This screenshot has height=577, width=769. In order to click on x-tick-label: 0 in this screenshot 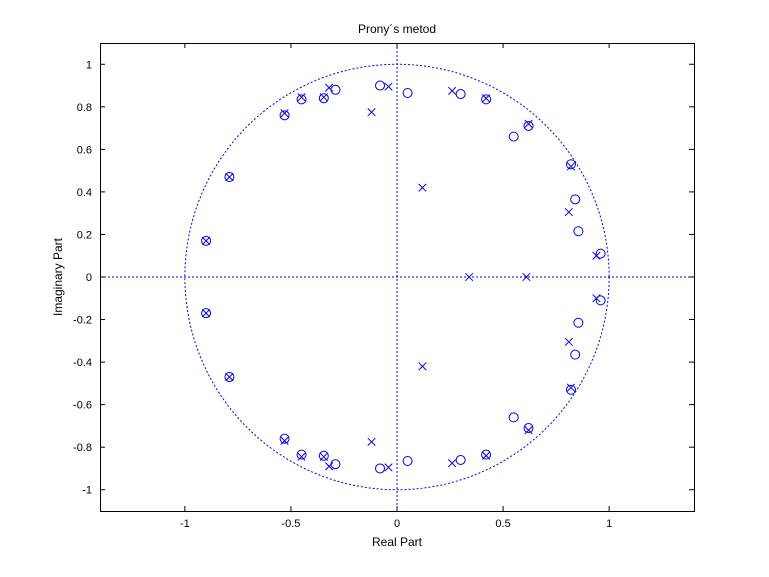, I will do `click(397, 524)`.